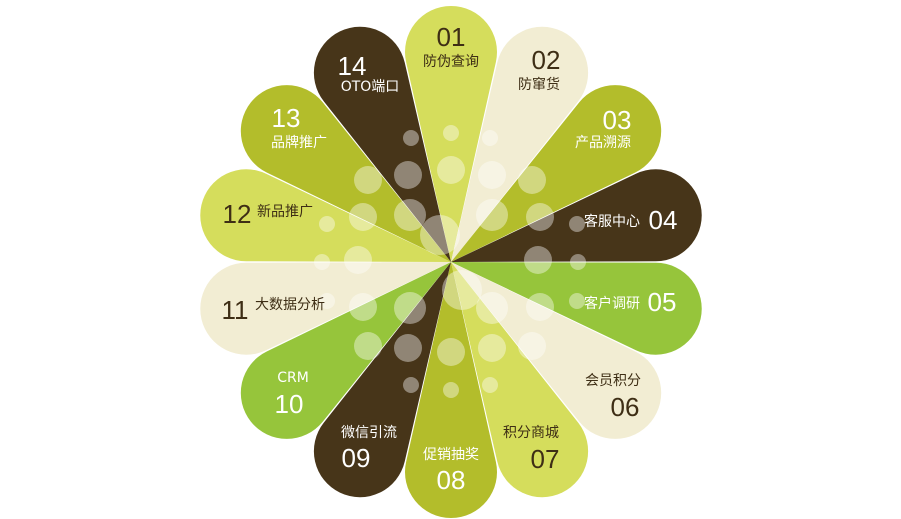 The image size is (901, 519). I want to click on petal-04-label: 客服中心, so click(612, 222).